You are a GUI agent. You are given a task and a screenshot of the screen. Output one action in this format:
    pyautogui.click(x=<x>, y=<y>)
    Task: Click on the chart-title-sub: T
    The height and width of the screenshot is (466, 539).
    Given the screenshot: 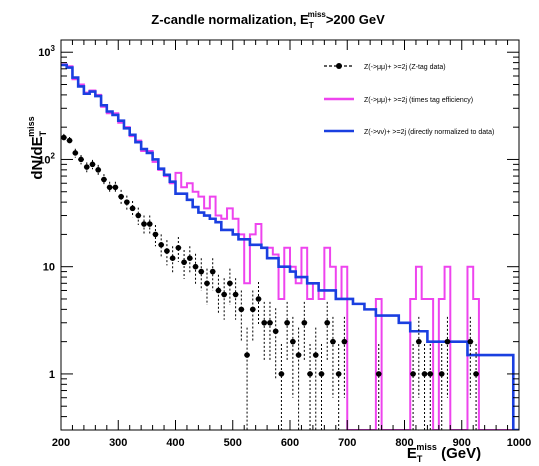 What is the action you would take?
    pyautogui.click(x=311, y=25)
    